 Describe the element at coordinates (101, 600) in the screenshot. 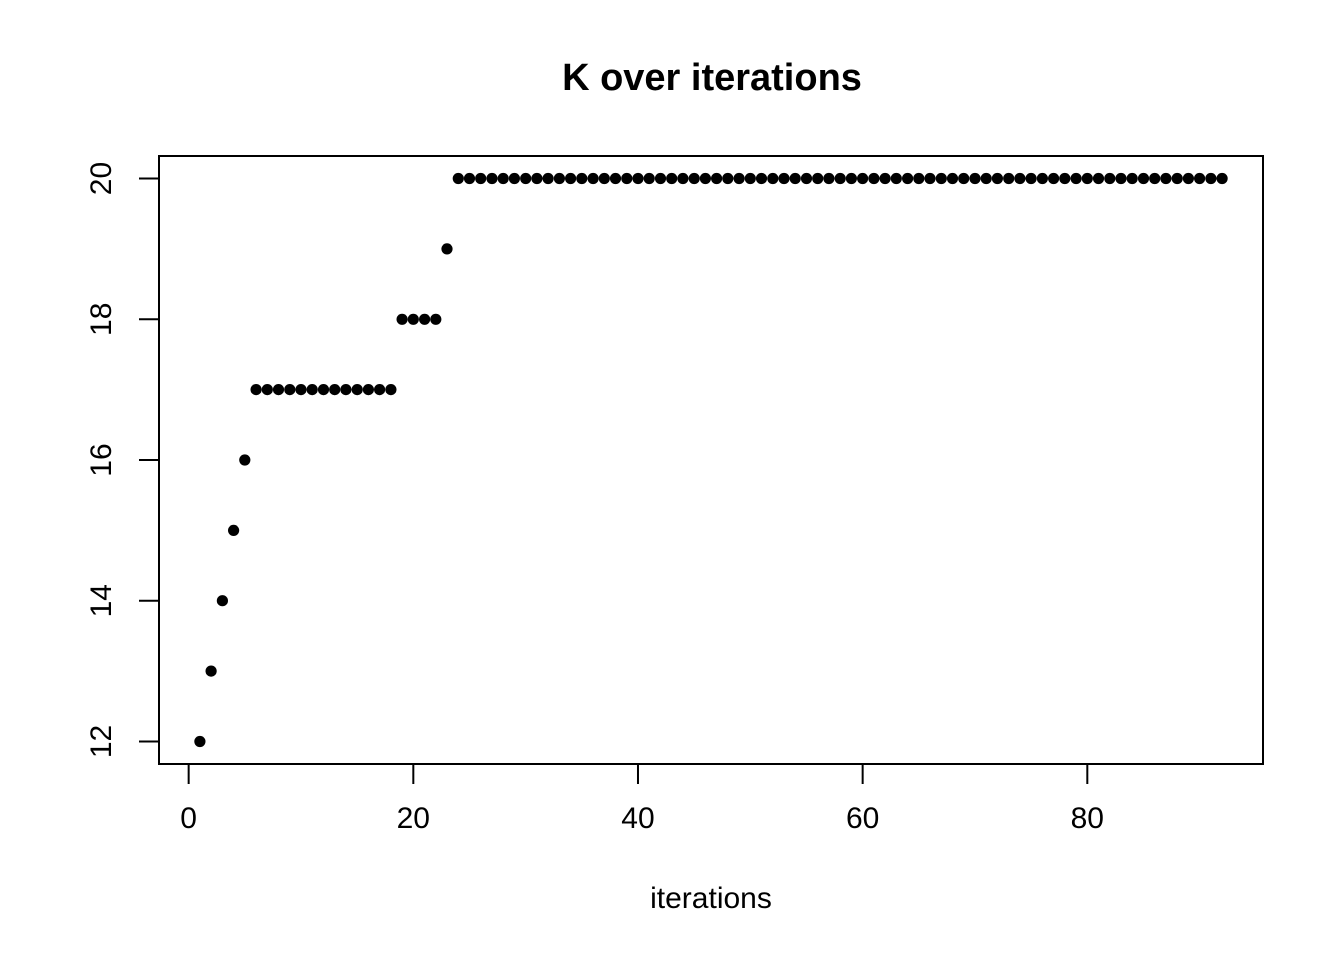

I see `y-tick-label: 14` at that location.